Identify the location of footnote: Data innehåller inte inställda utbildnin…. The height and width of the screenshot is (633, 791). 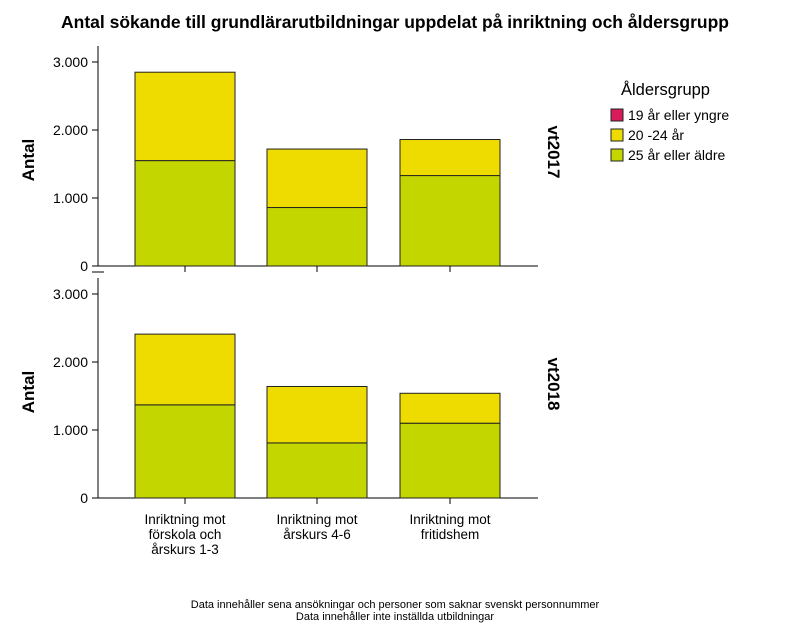
(395, 617).